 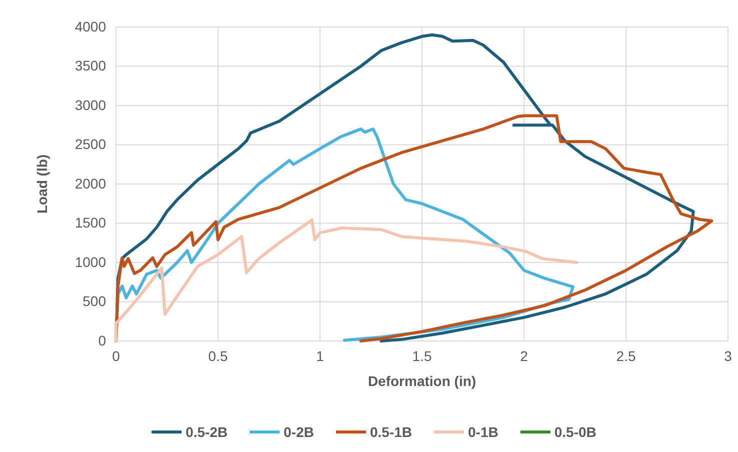 I want to click on x-tick-label: 2, so click(x=524, y=356).